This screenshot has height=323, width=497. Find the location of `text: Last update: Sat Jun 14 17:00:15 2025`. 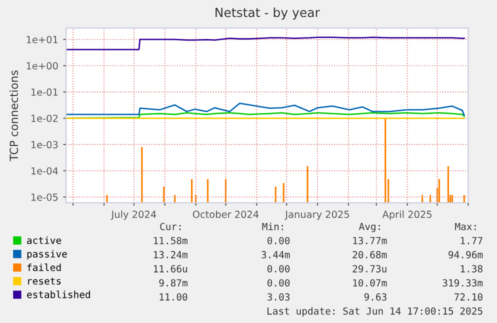

text: Last update: Sat Jun 14 17:00:15 2025 is located at coordinates (375, 312).